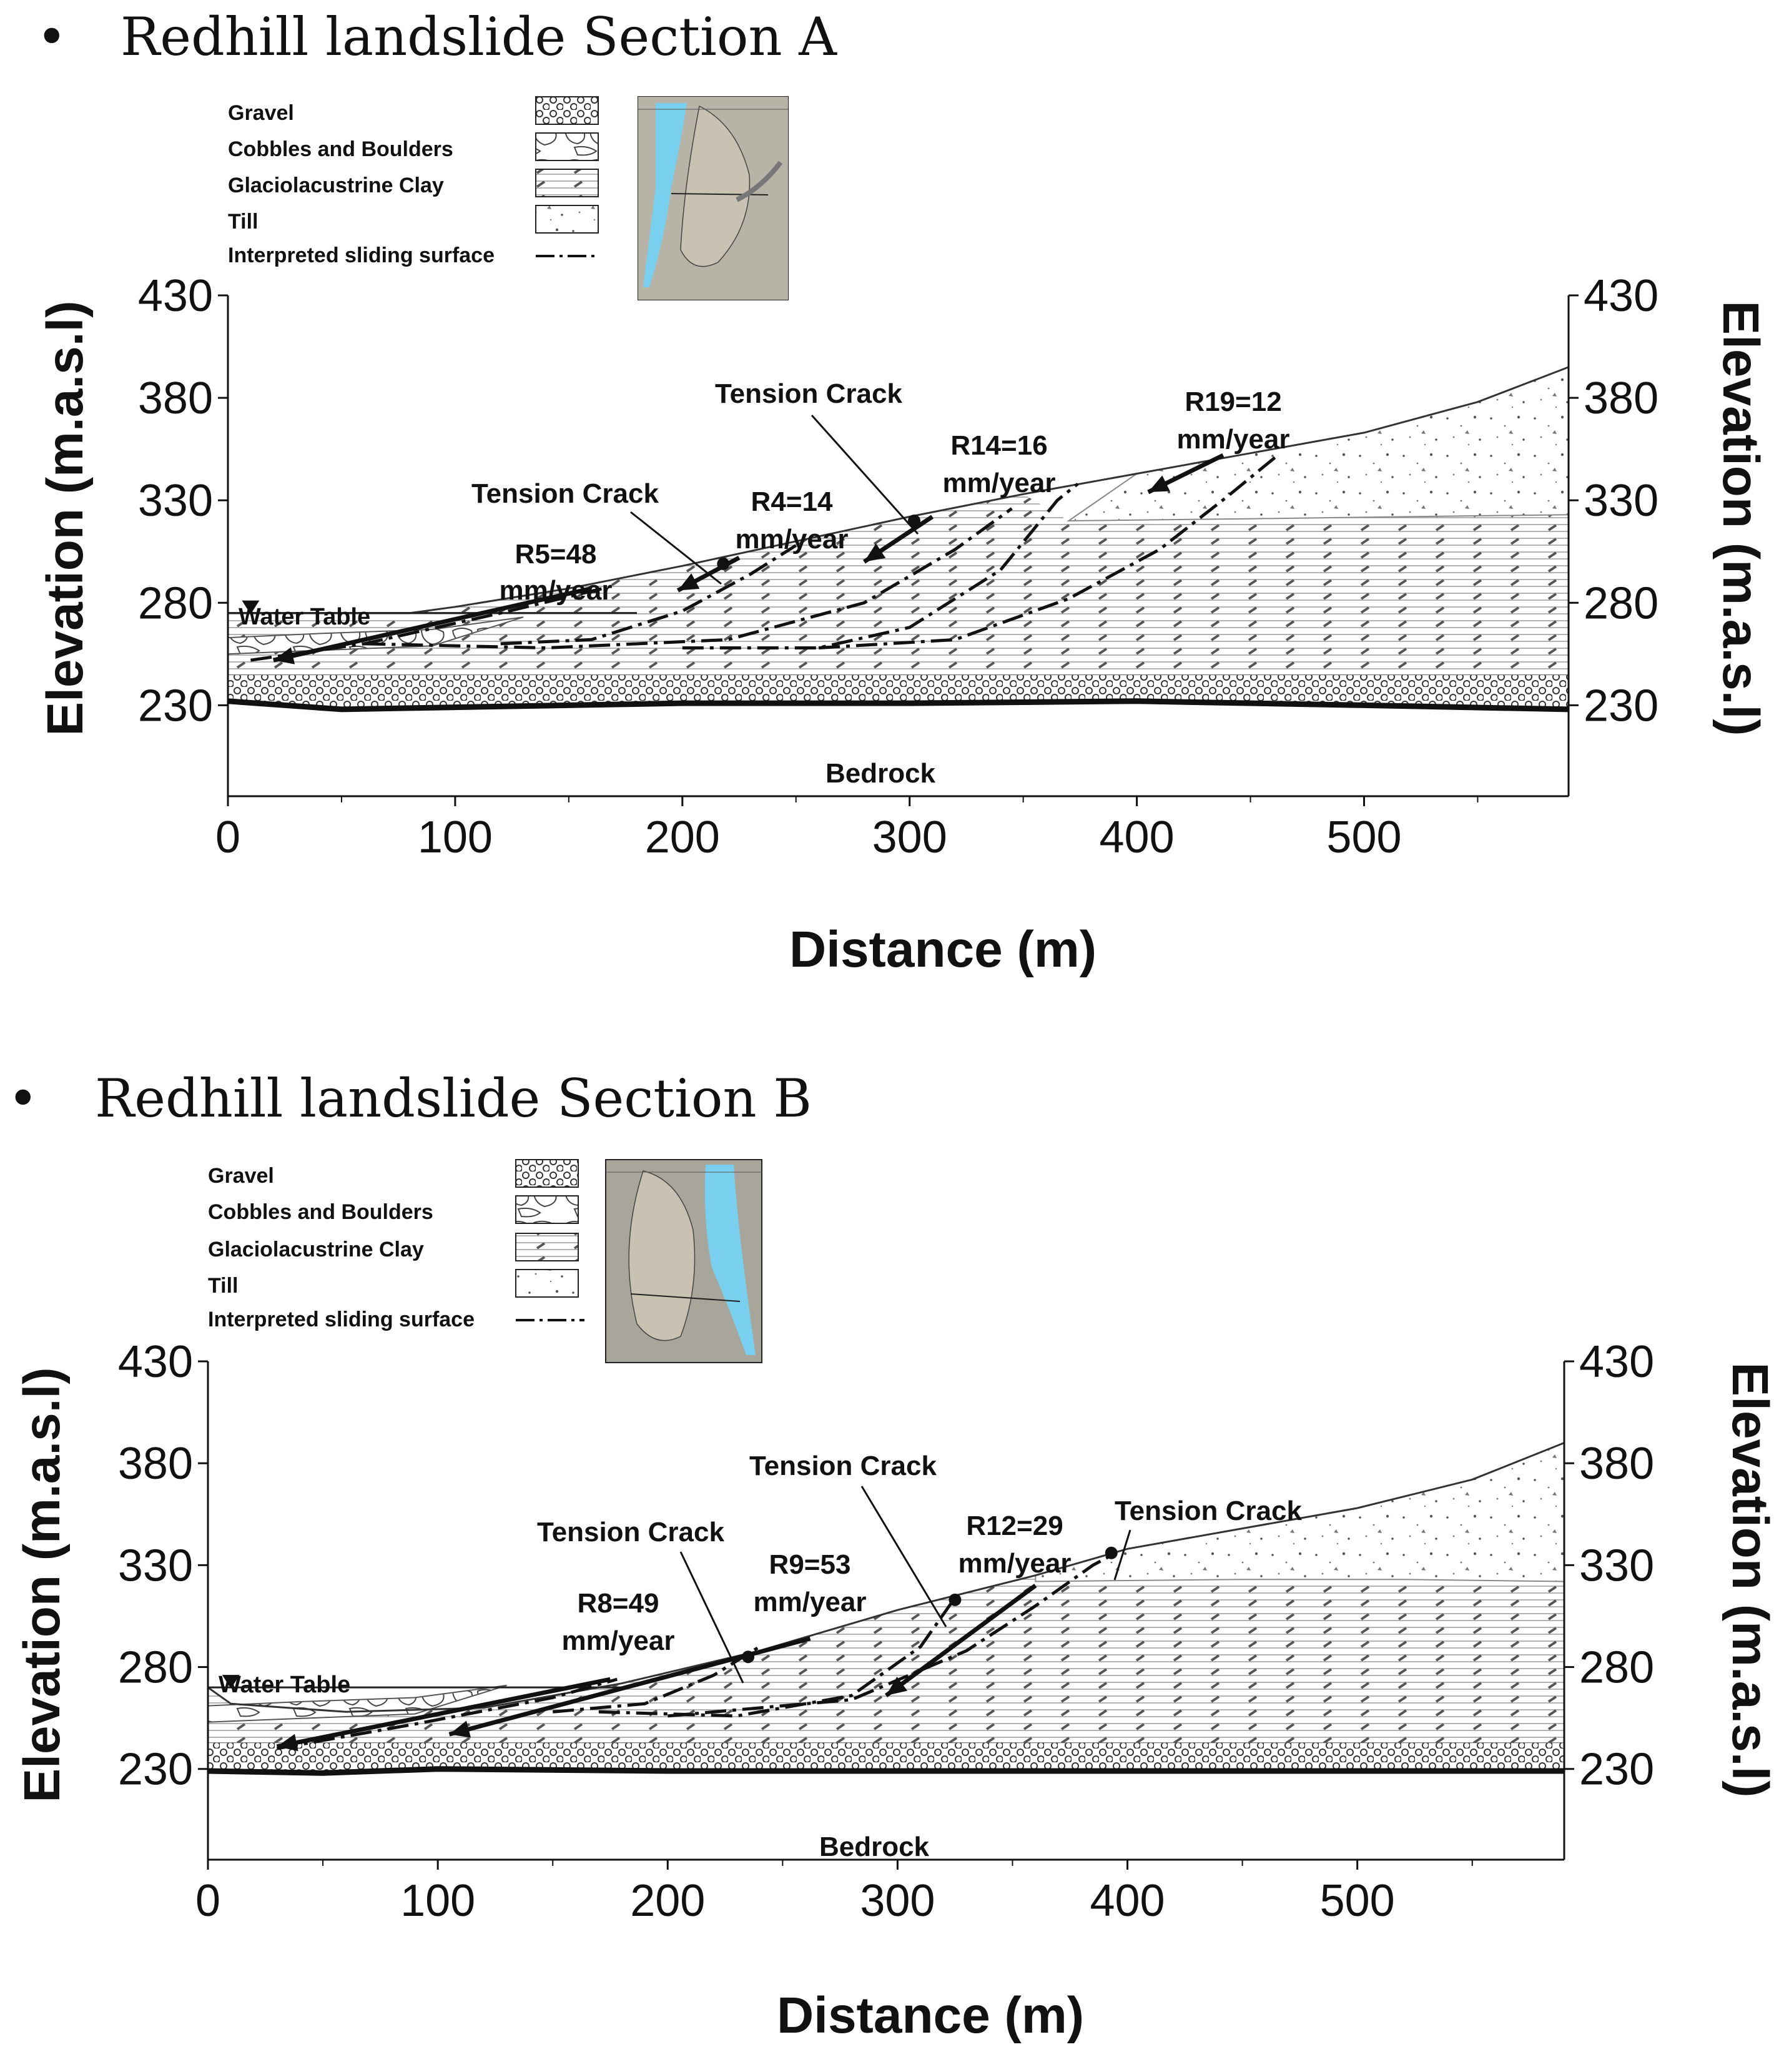 Image resolution: width=1784 pixels, height=2072 pixels. Describe the element at coordinates (1112, 1552) in the screenshot. I see `tension-crack-3-marker` at that location.